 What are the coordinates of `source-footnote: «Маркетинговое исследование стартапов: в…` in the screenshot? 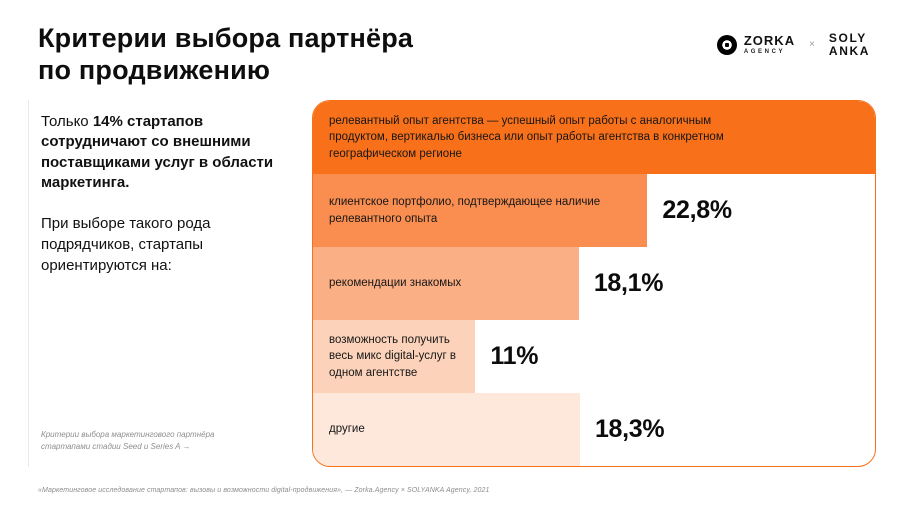 It's located at (264, 490).